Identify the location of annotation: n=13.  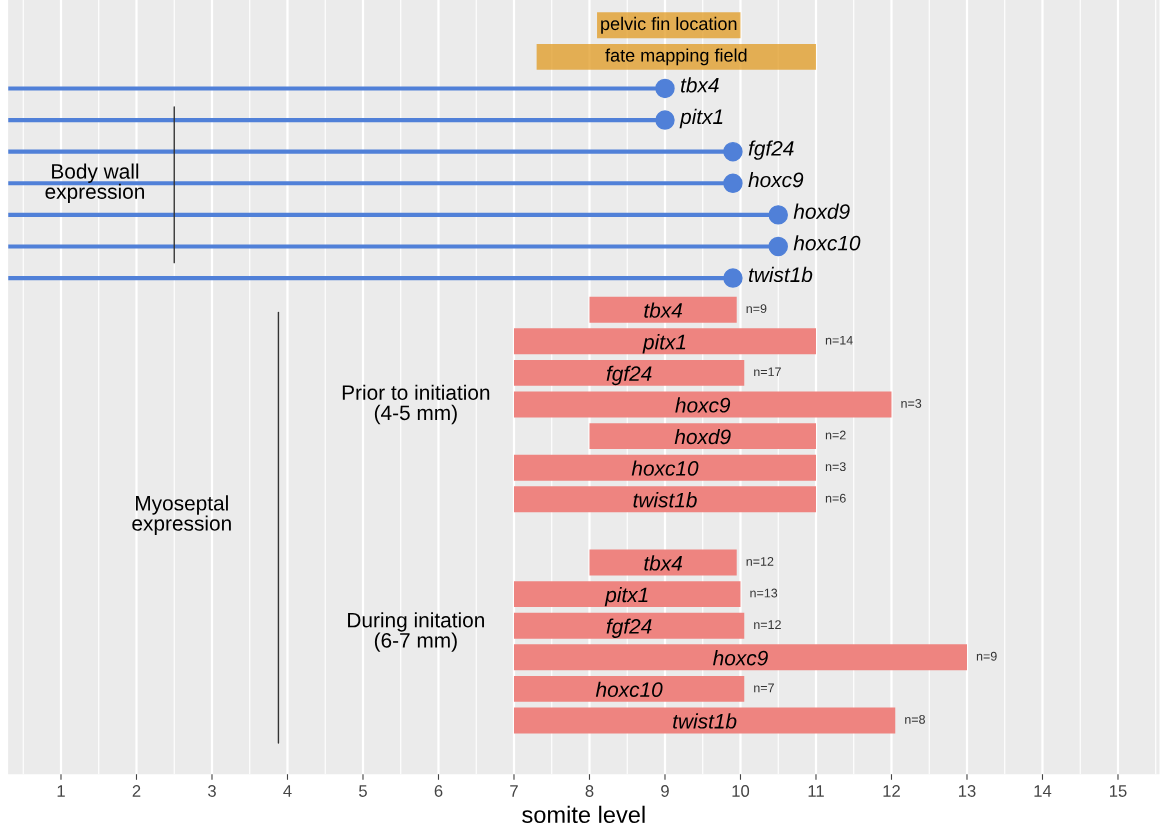
(764, 593).